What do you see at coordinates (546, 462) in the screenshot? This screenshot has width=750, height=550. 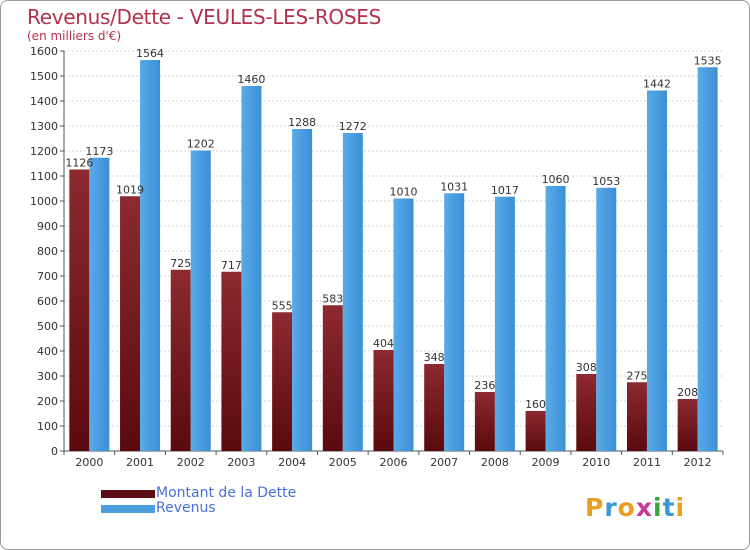 I see `x-tick-label: 2009` at bounding box center [546, 462].